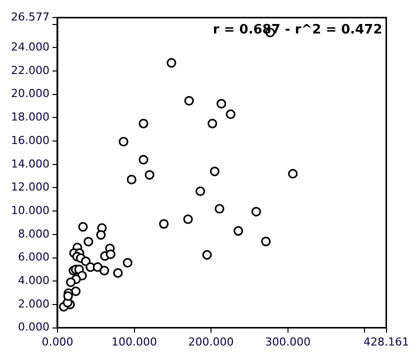 This screenshot has height=360, width=420. Describe the element at coordinates (58, 341) in the screenshot. I see `x-tick-label: 0.000` at that location.